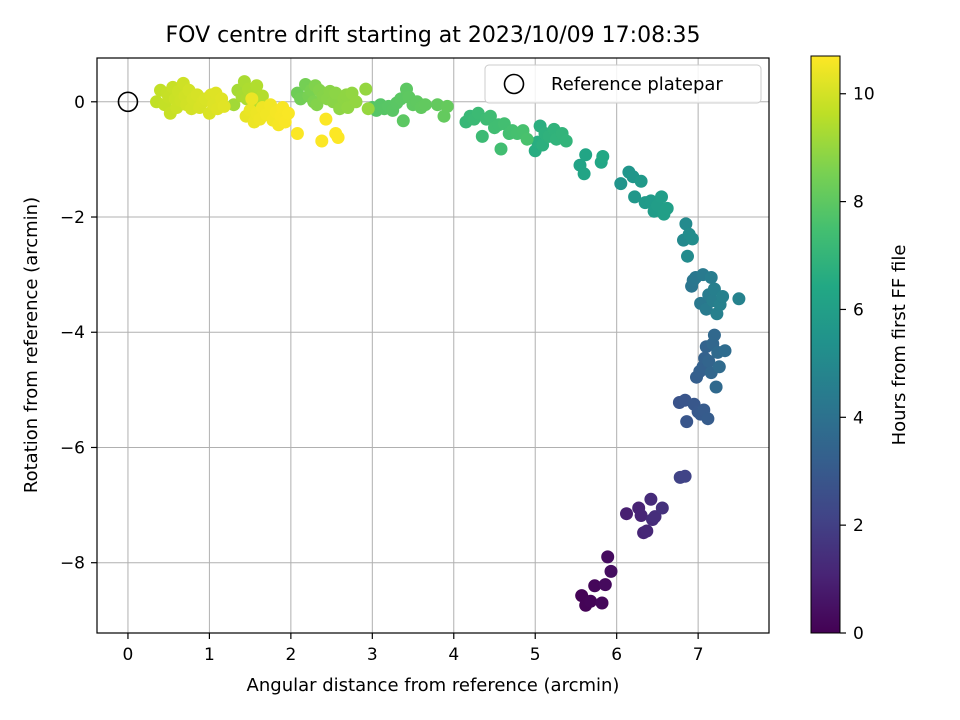 The image size is (960, 720). I want to click on colorbar-tick-label: 10, so click(864, 95).